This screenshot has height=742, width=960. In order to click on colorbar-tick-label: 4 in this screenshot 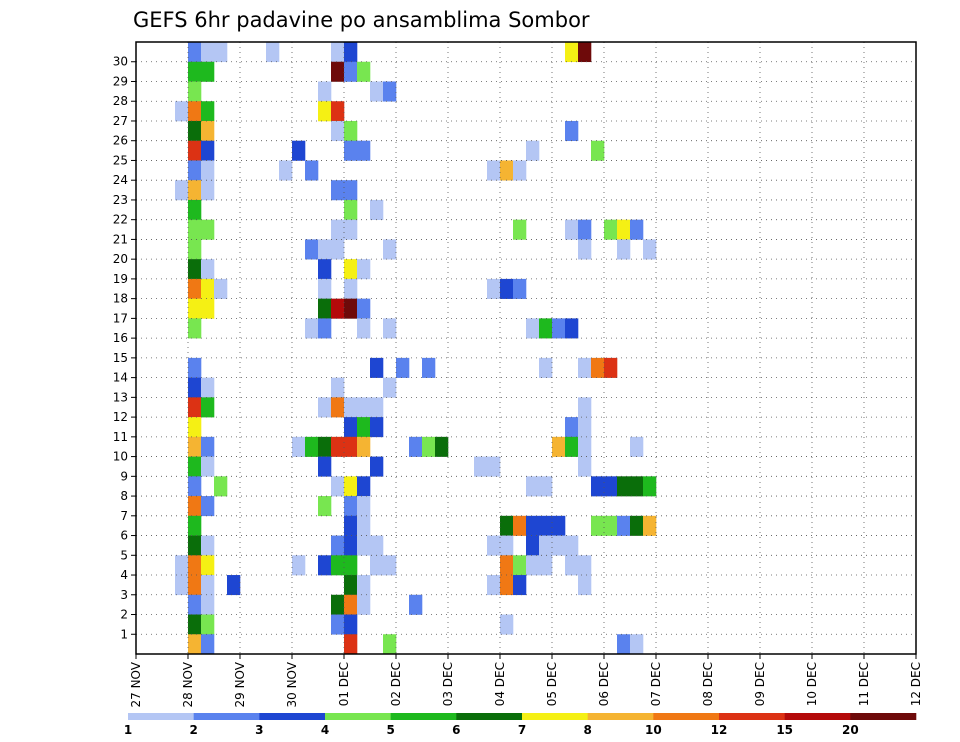, I will do `click(325, 730)`.